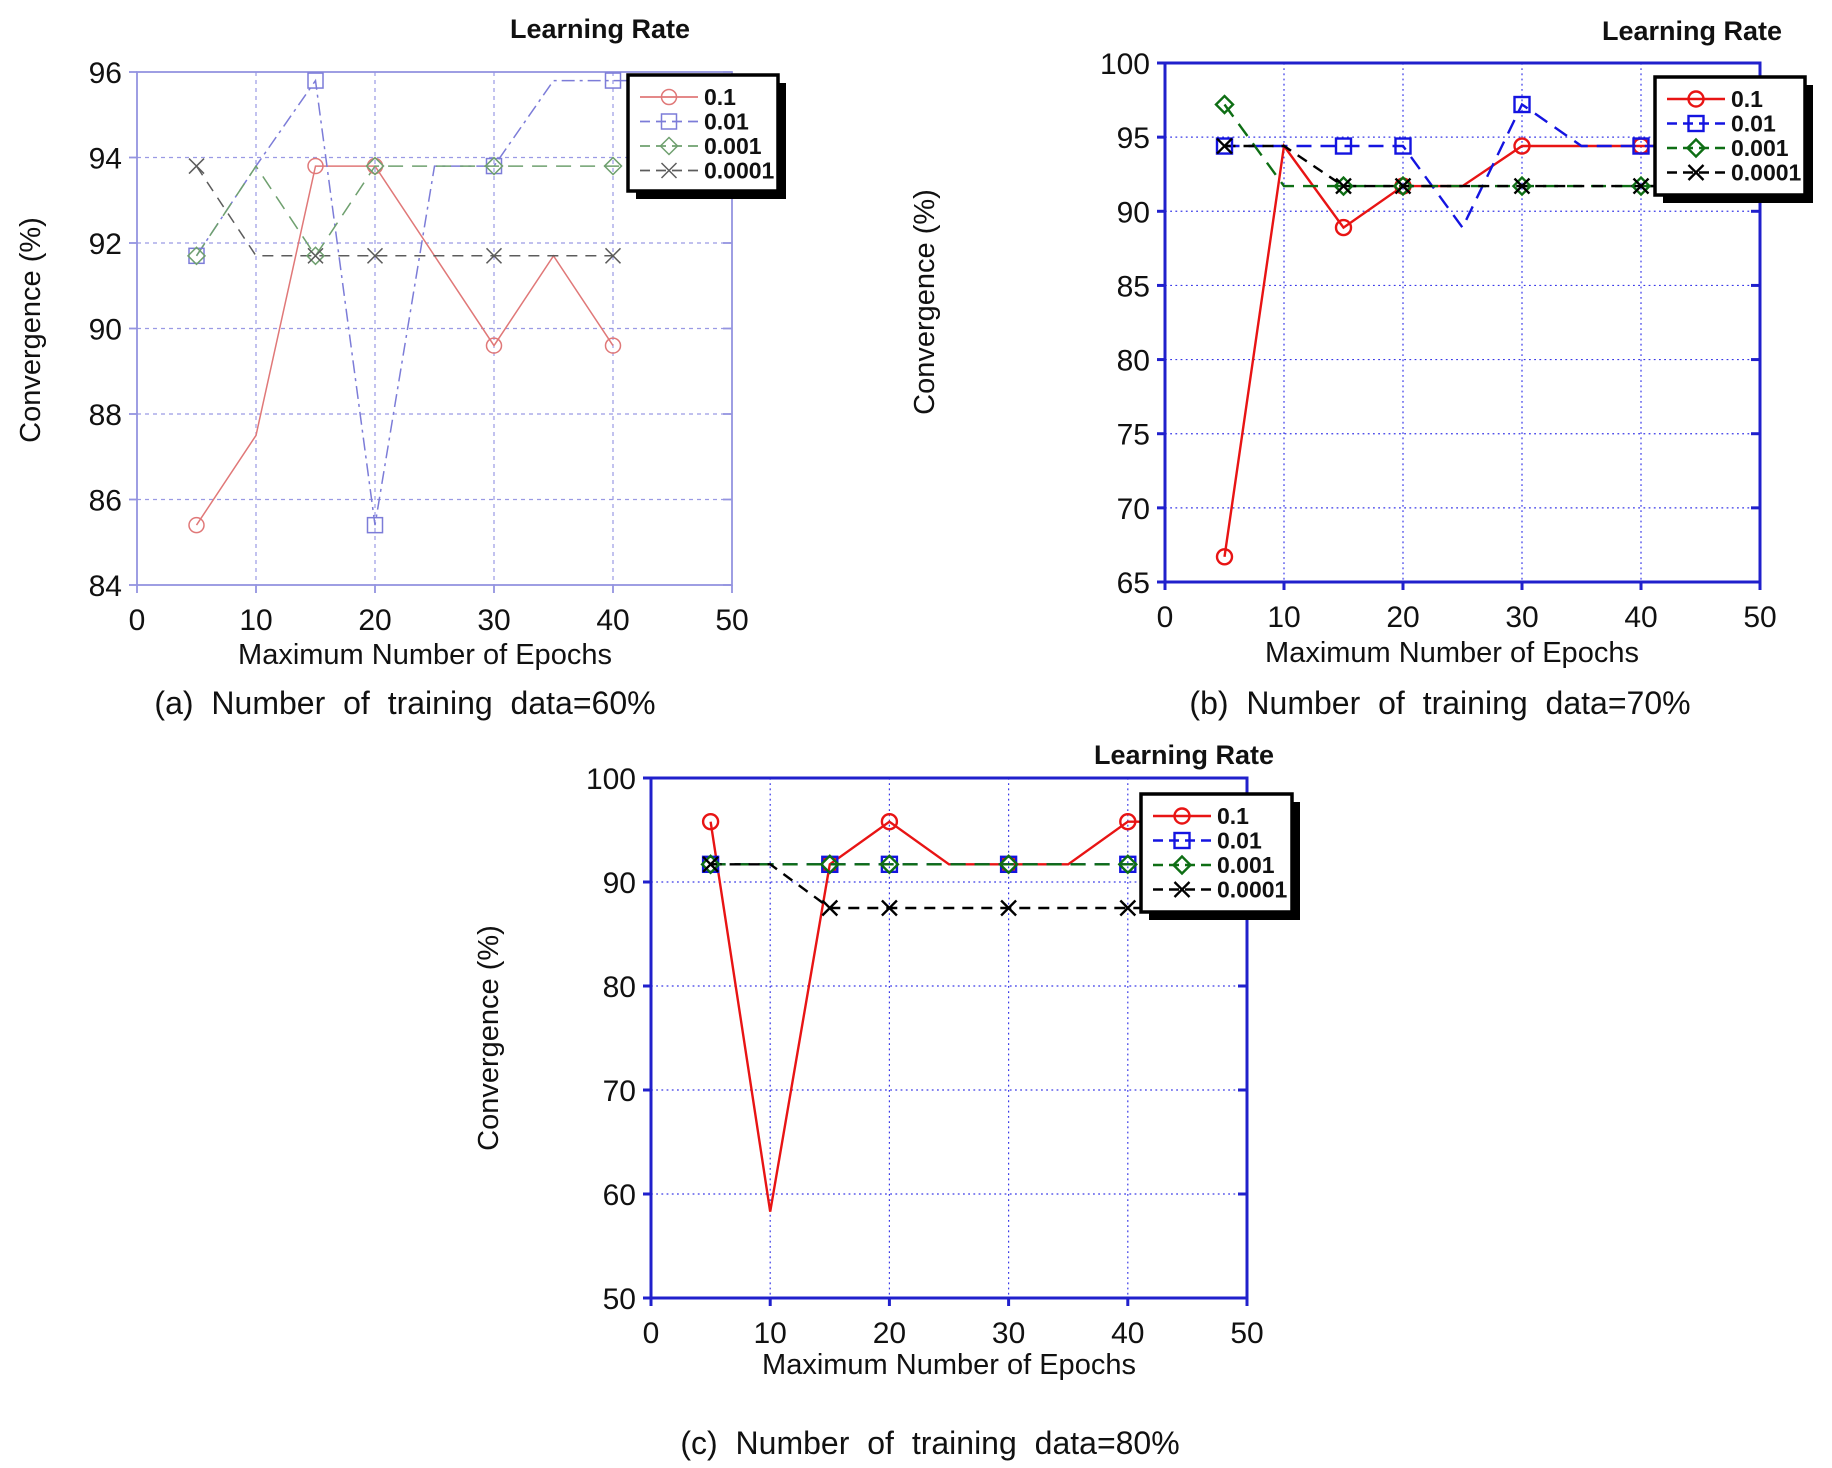  What do you see at coordinates (425, 655) in the screenshot?
I see `x-axis-title-a: Maximum Number of Epochs` at bounding box center [425, 655].